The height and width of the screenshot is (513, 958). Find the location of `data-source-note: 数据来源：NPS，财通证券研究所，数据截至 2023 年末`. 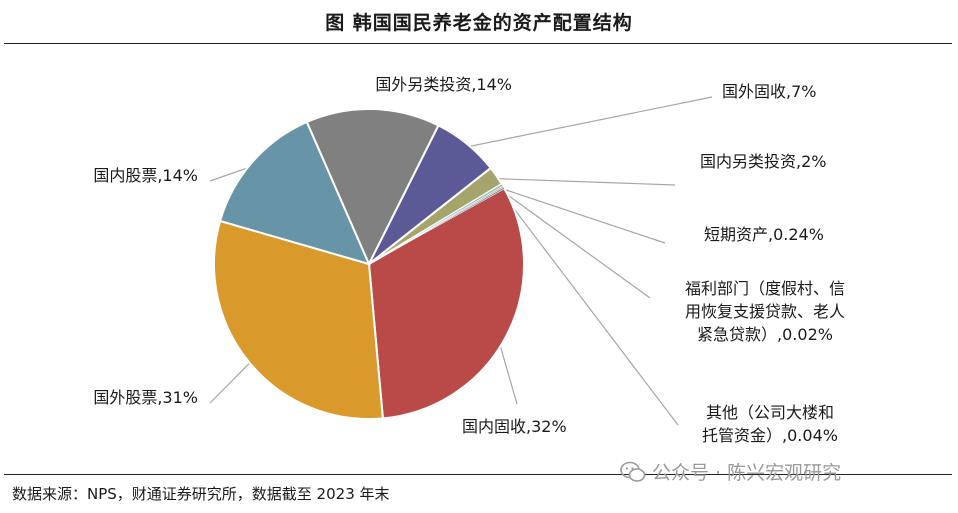

data-source-note: 数据来源：NPS，财通证券研究所，数据截至 2023 年末 is located at coordinates (201, 494).